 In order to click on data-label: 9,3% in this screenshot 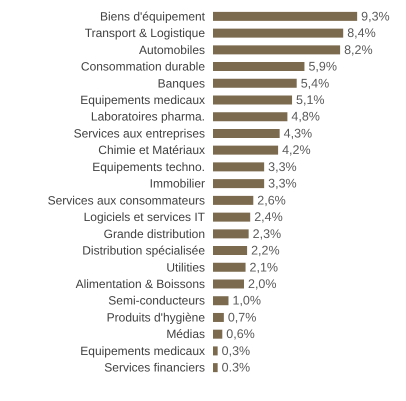, I will do `click(375, 16)`.